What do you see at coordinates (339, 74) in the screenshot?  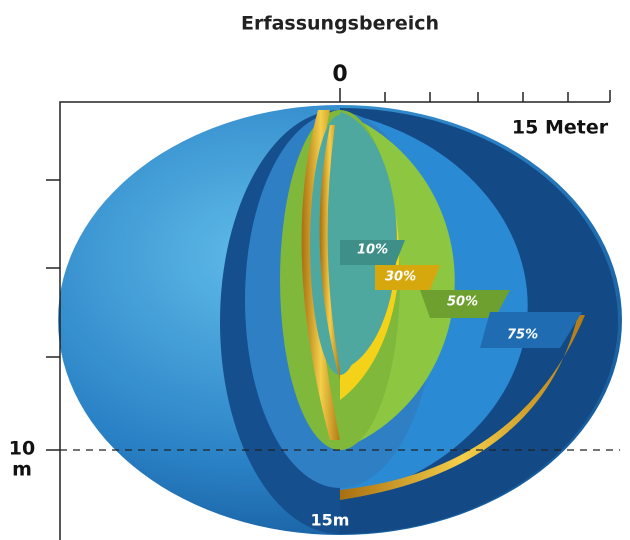 I see `origin-label: 0` at bounding box center [339, 74].